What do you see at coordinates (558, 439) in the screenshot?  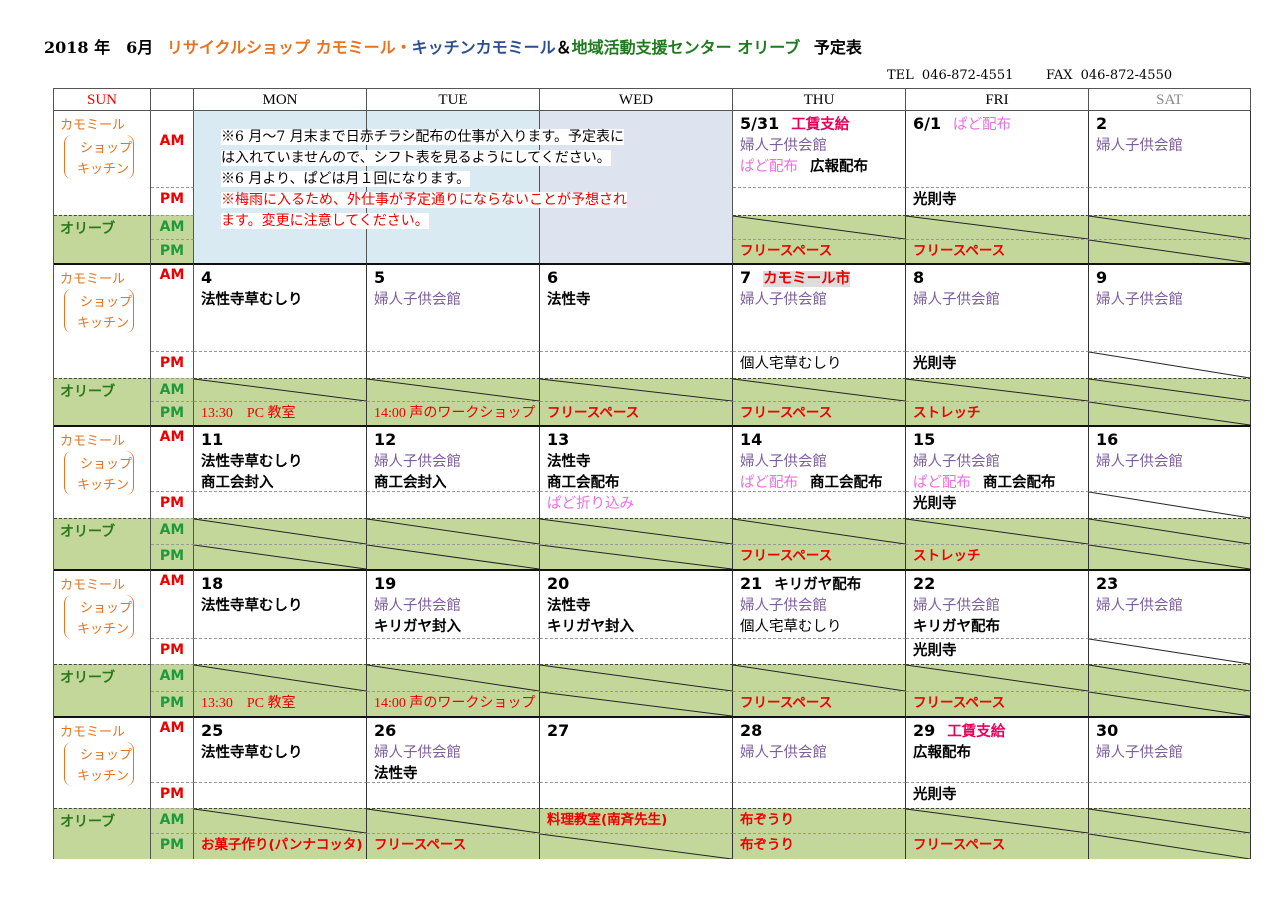 I see `day-number: 13` at bounding box center [558, 439].